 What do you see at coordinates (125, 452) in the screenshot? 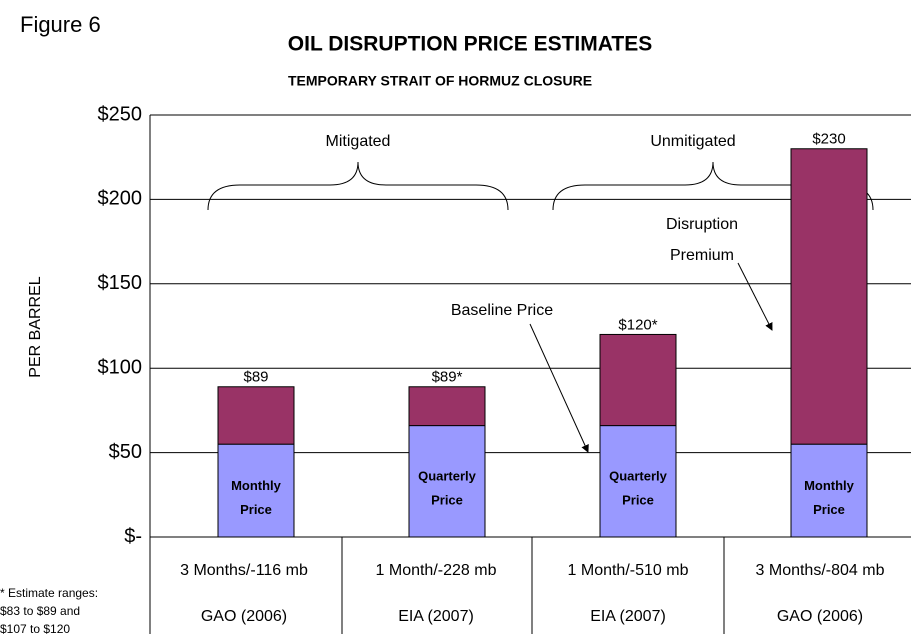
I see `y-tick-label: $50` at bounding box center [125, 452].